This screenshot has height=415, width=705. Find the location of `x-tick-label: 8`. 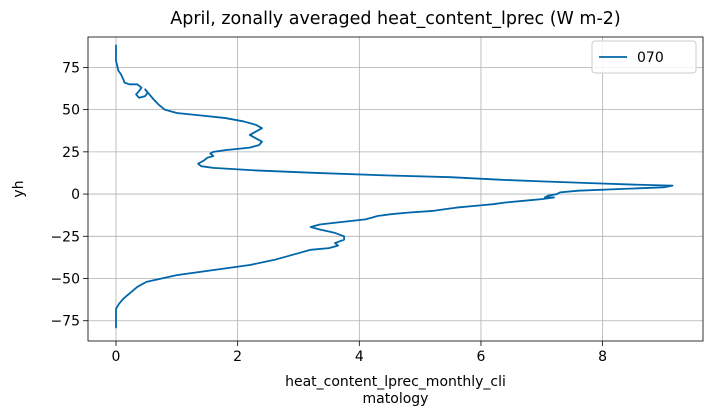

x-tick-label: 8 is located at coordinates (602, 357).